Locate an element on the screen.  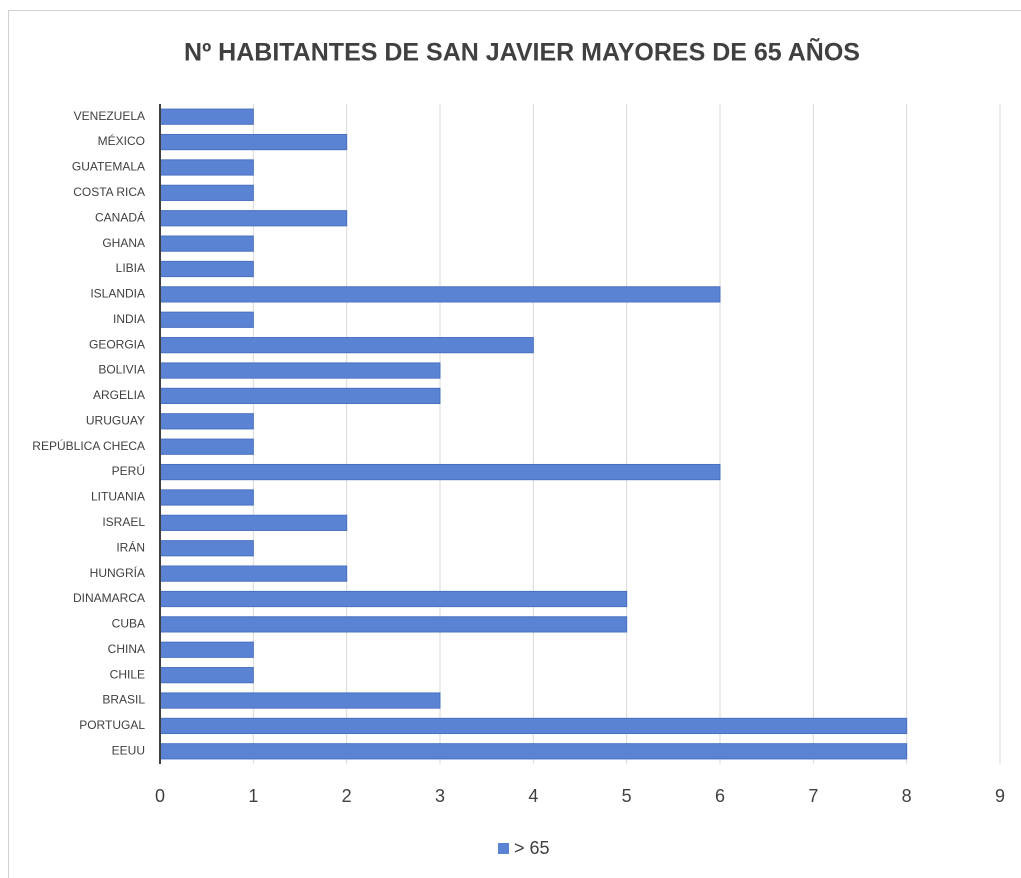
y-tick-label: PORTUGAL is located at coordinates (112, 725).